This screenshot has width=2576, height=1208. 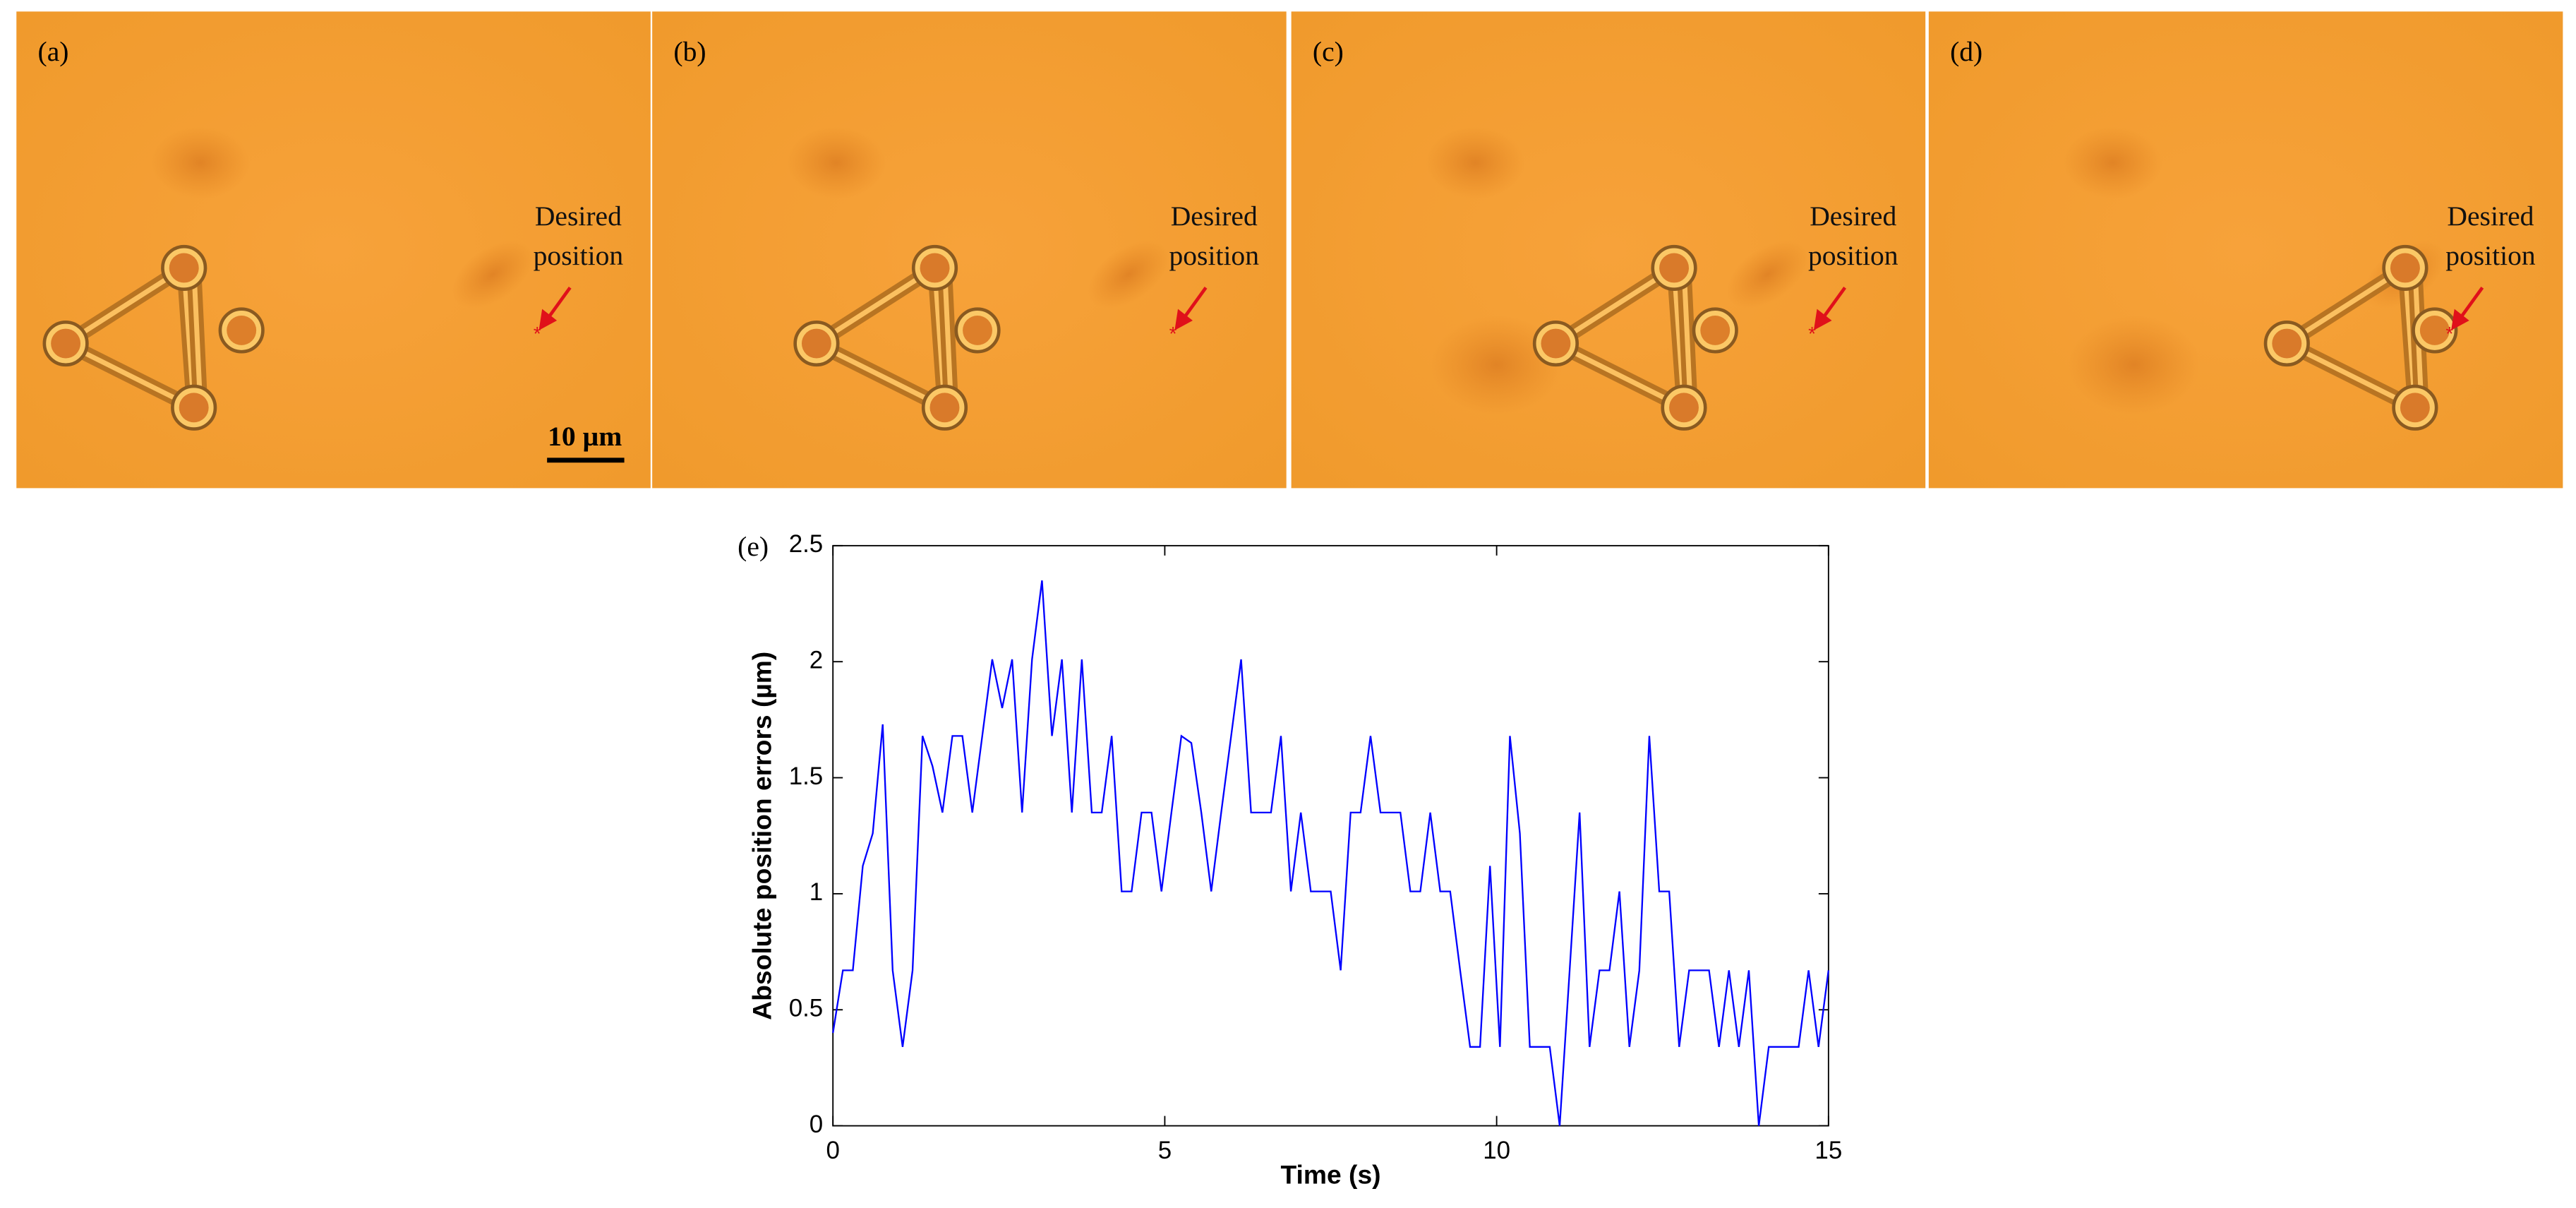 I want to click on y-tick-label: 0, so click(x=816, y=1124).